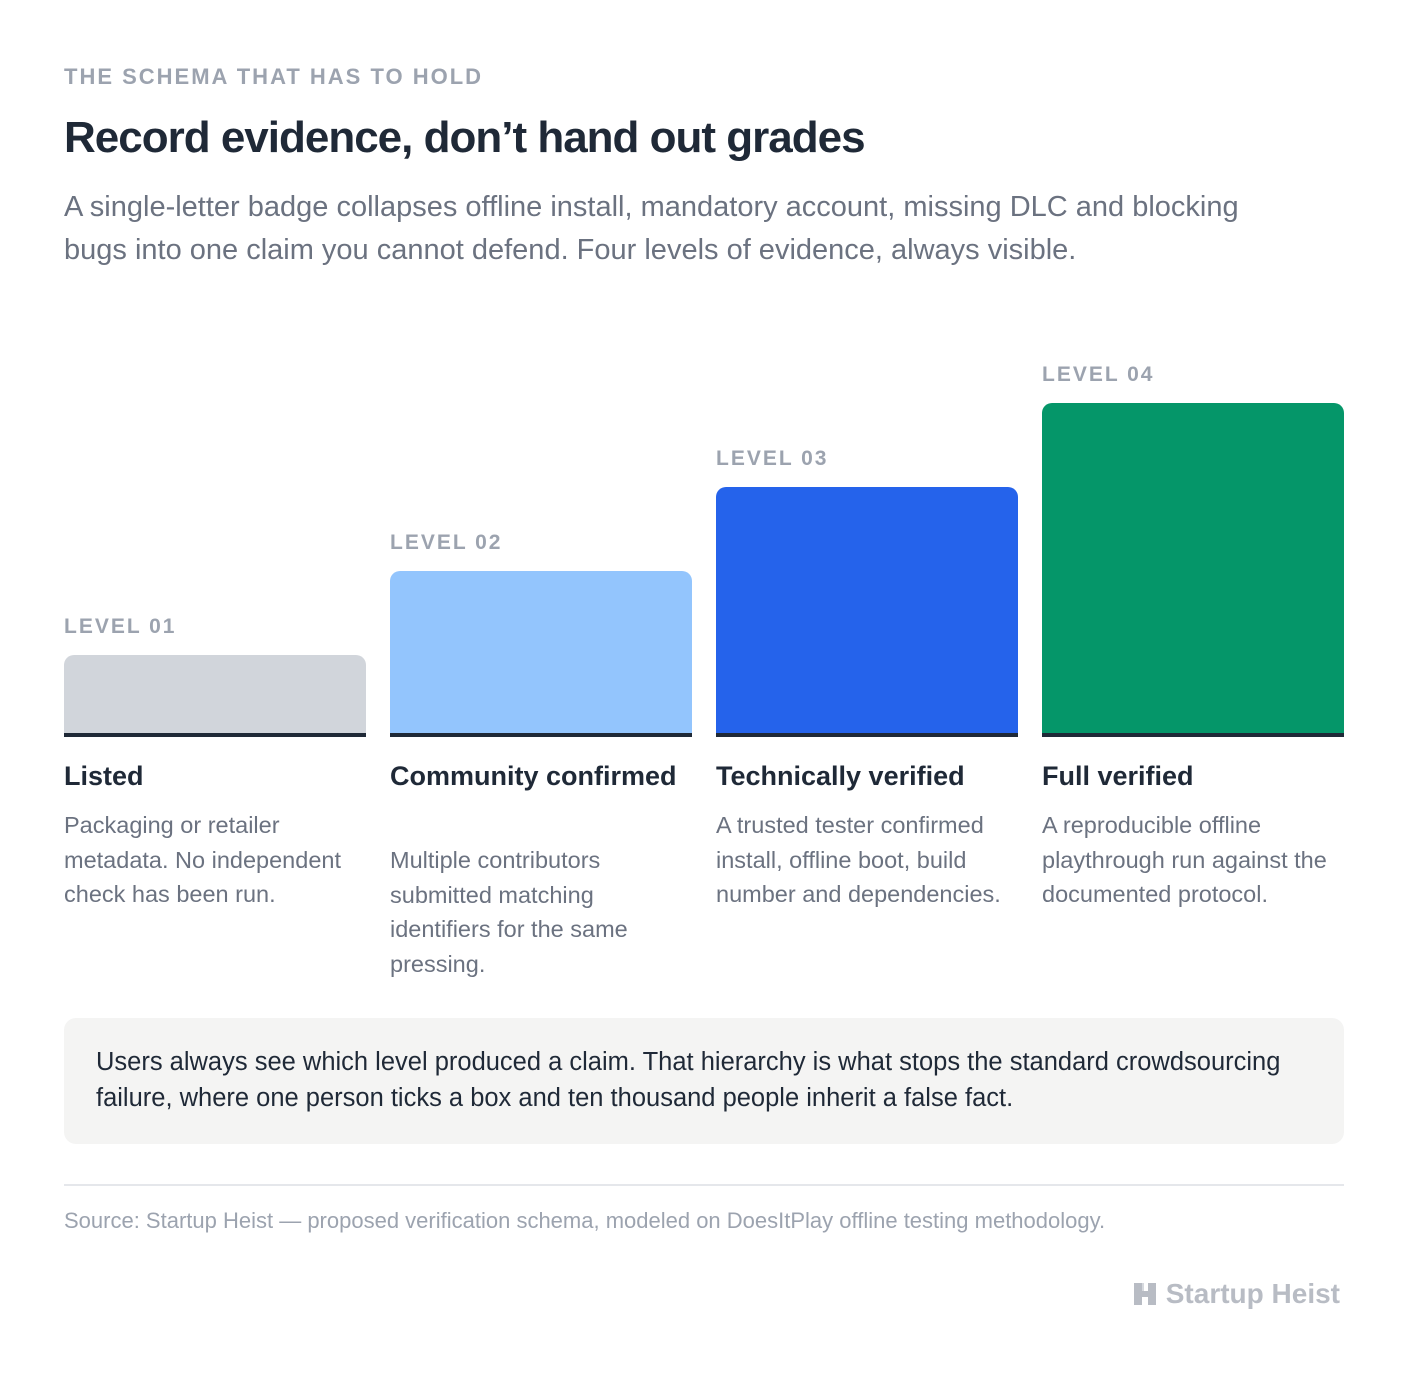 The height and width of the screenshot is (1378, 1408). Describe the element at coordinates (1145, 1294) in the screenshot. I see `heist-logo-icon` at that location.